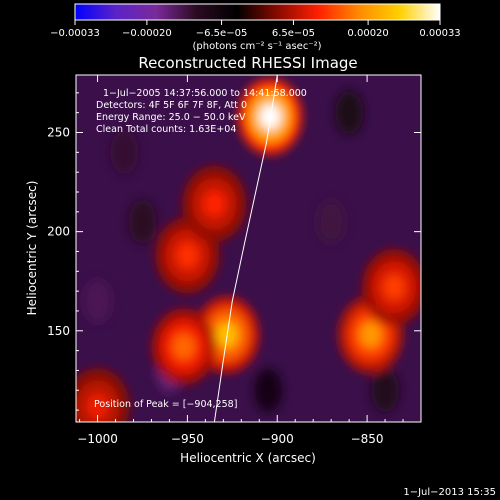  I want to click on annotation-detectors: Detectors: 4F 5F 6F 7F 8F, Att 0, so click(171, 105).